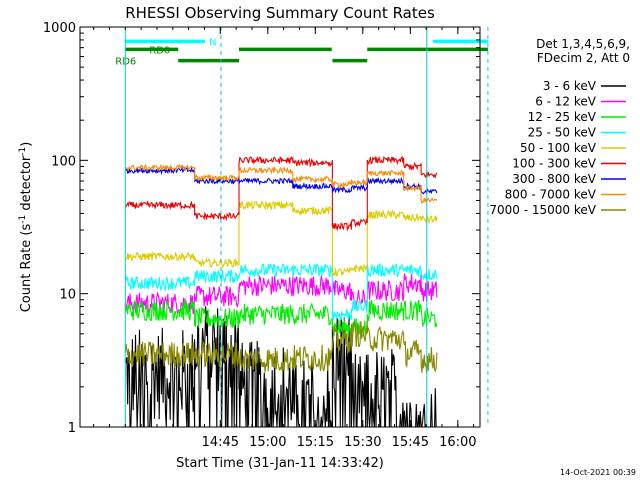 The width and height of the screenshot is (640, 484). Describe the element at coordinates (159, 50) in the screenshot. I see `flag-label: RD0` at that location.